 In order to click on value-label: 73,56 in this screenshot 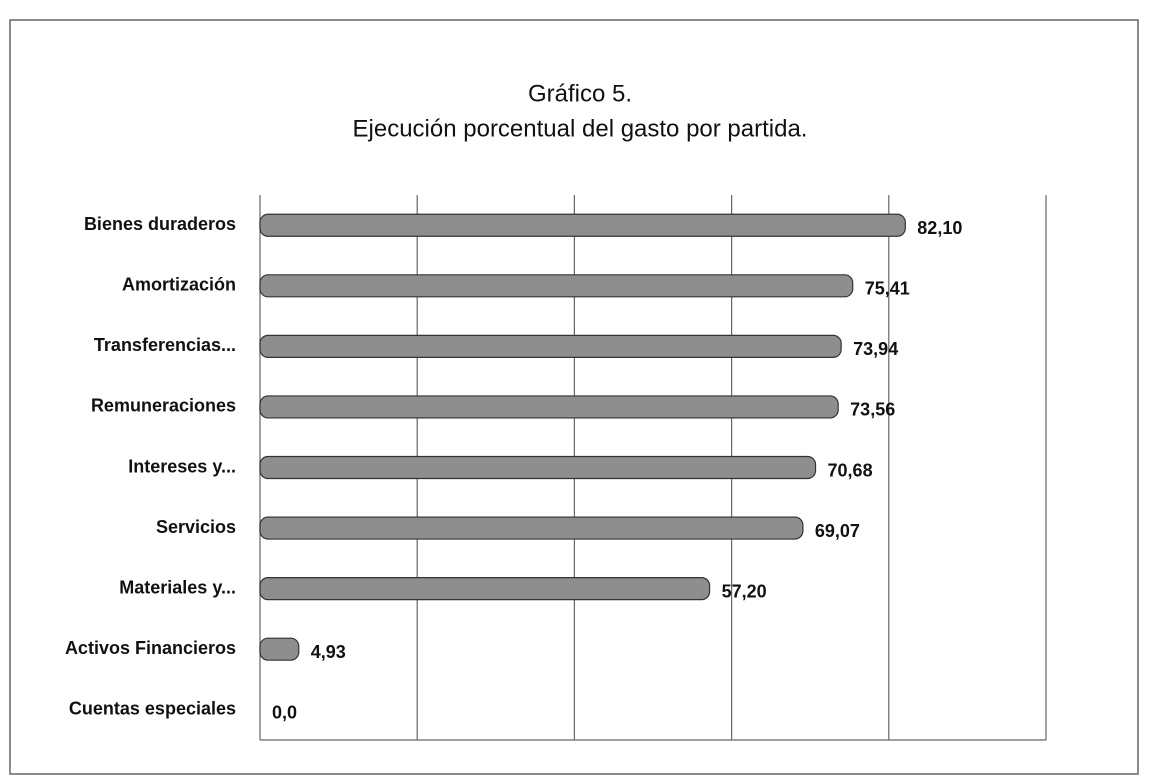, I will do `click(872, 410)`.